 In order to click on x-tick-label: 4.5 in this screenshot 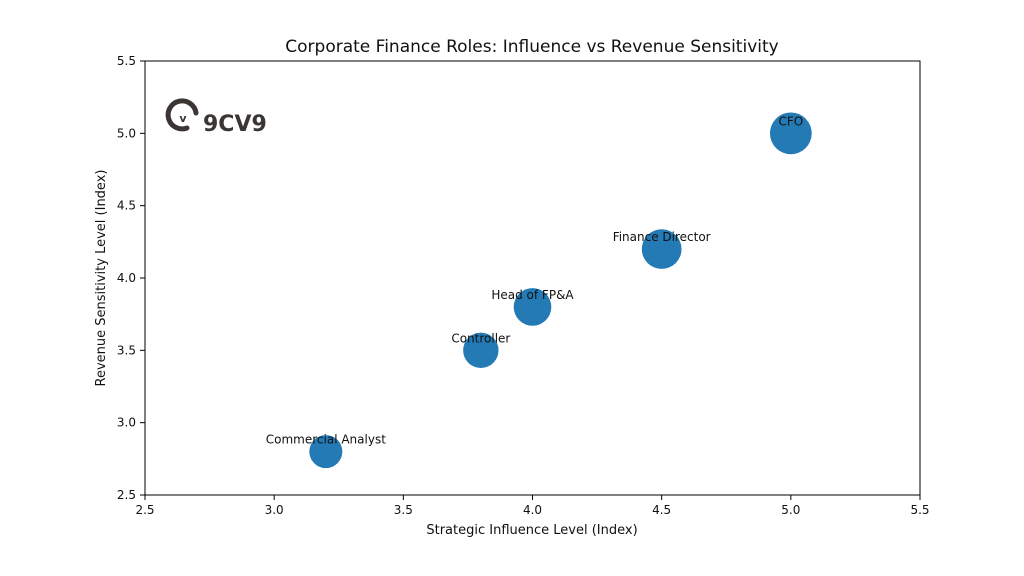, I will do `click(661, 510)`.